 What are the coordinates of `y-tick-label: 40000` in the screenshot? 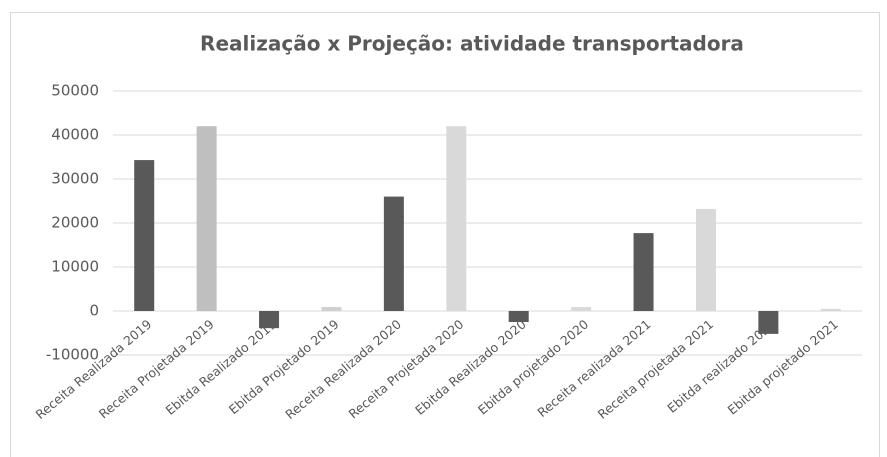 It's located at (75, 135).